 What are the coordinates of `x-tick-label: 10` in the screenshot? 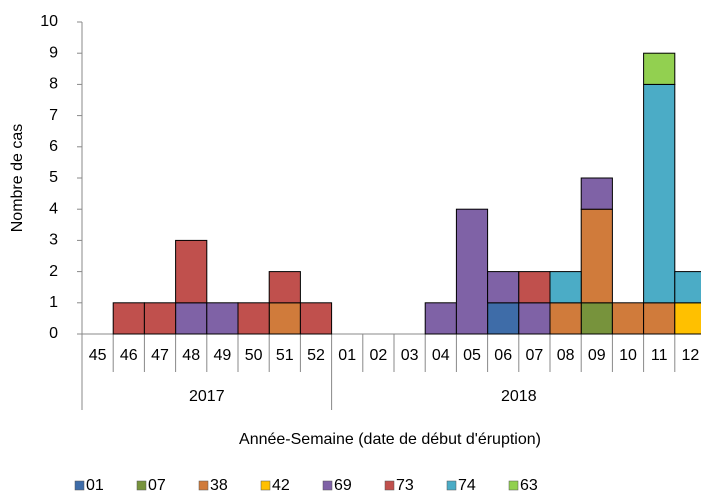 It's located at (628, 355).